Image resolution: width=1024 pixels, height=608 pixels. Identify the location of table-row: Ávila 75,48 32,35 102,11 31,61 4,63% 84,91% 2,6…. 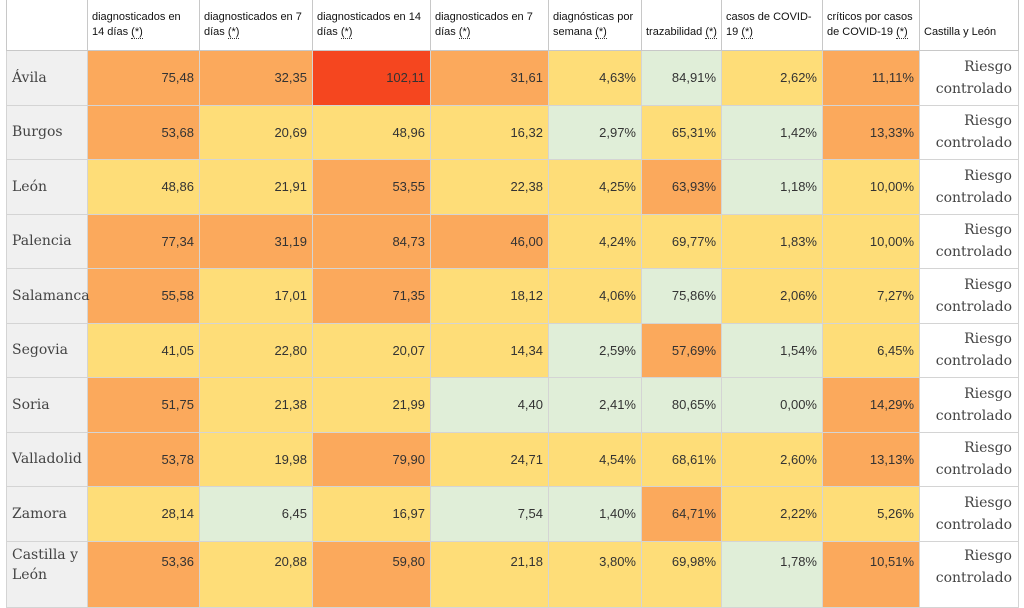
(512, 78).